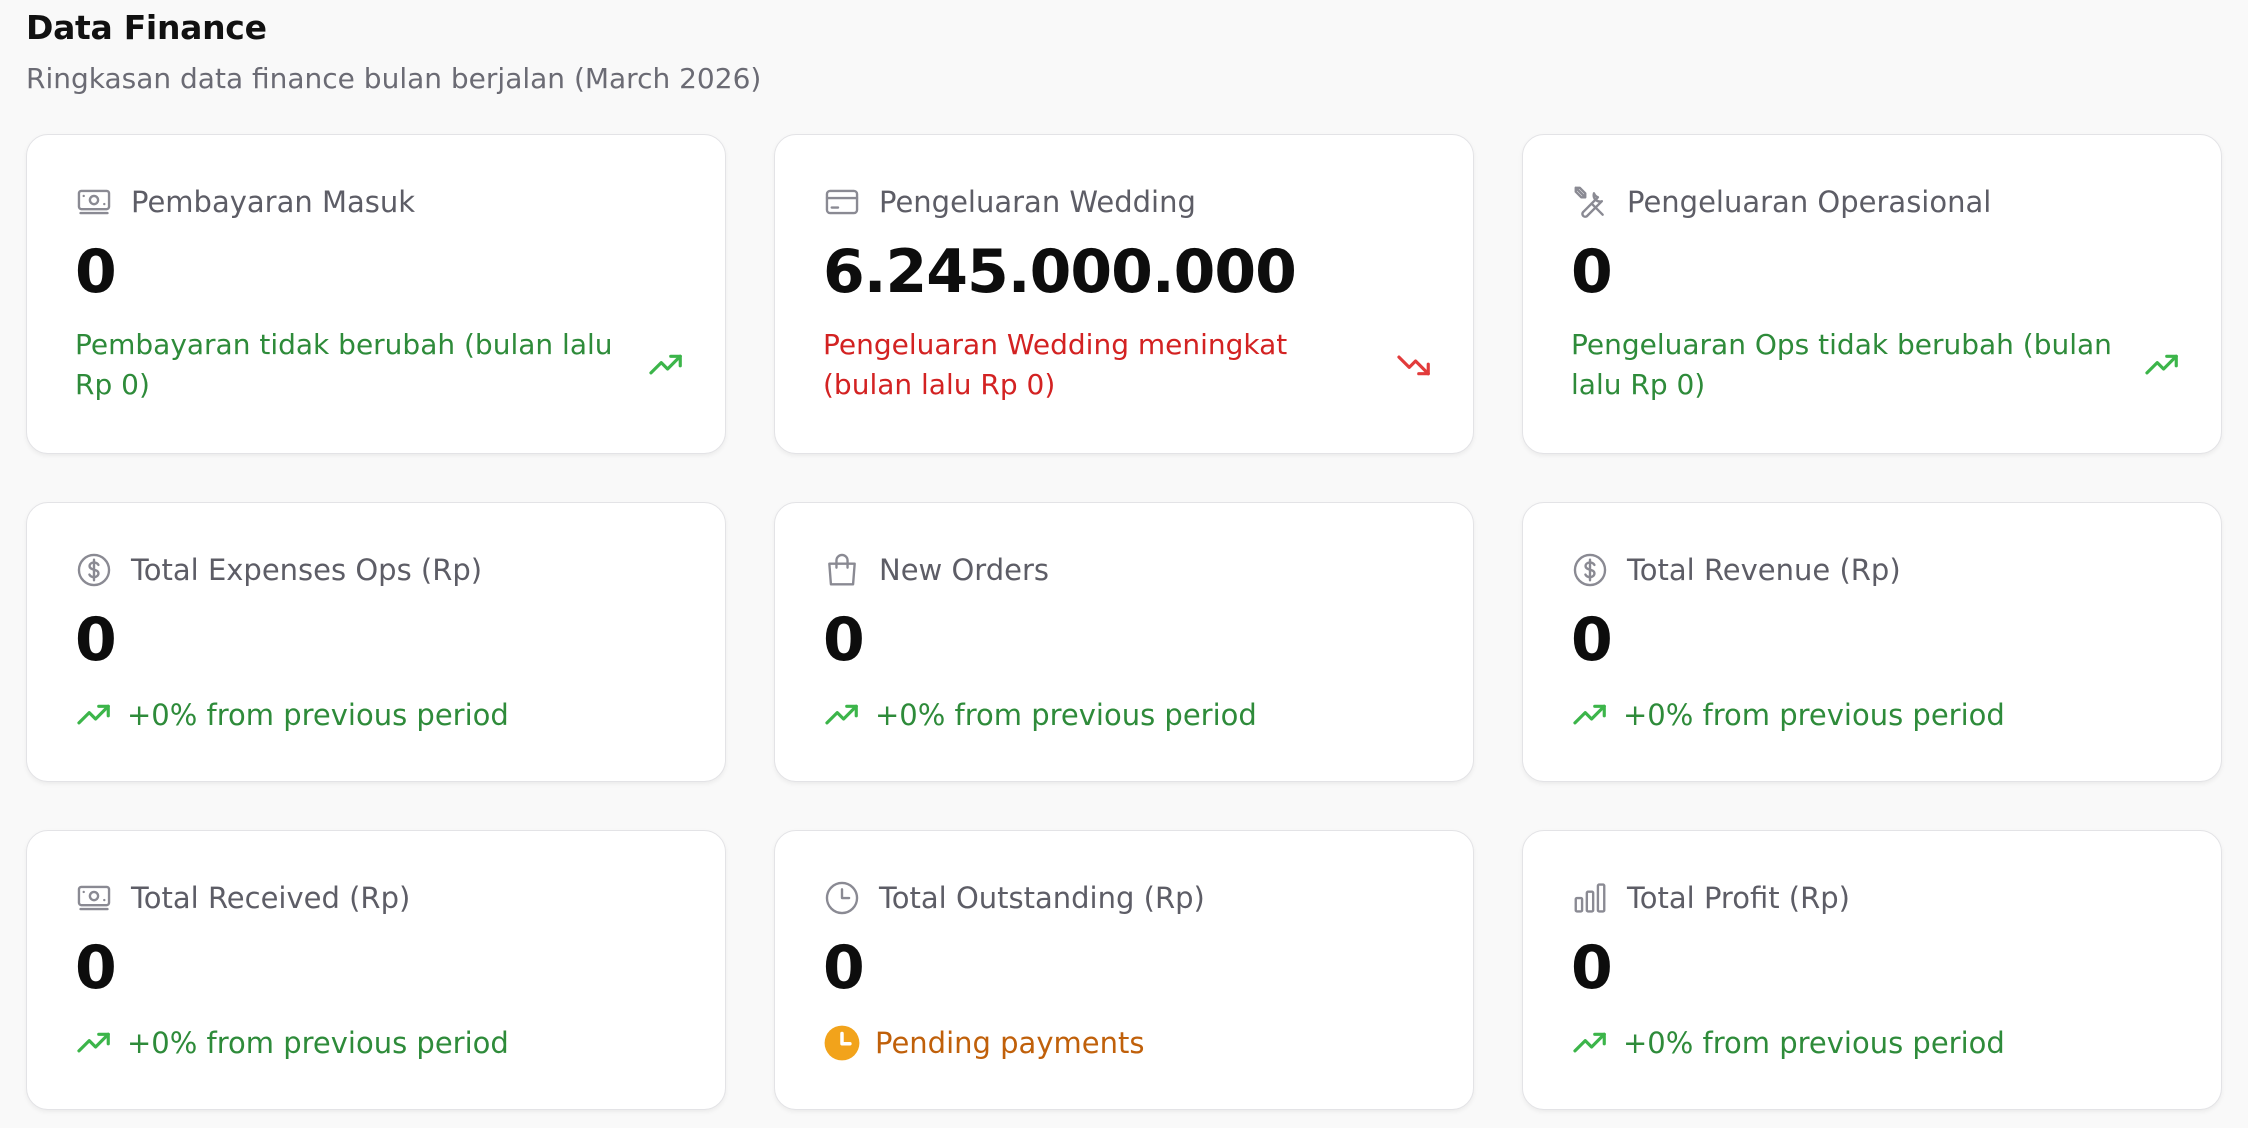  What do you see at coordinates (1124, 642) in the screenshot?
I see `stat-card-new-orders: New Orders 0 +0% from previous period` at bounding box center [1124, 642].